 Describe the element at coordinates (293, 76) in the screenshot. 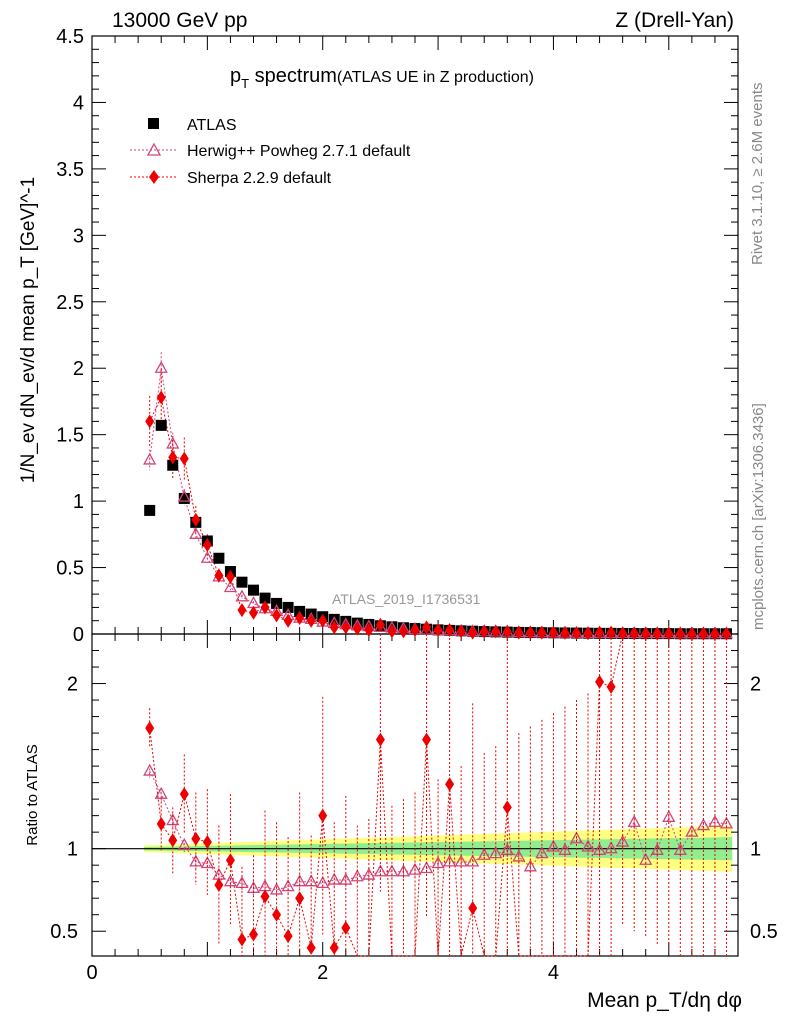

I see `plot-title-rest: spectrum` at that location.